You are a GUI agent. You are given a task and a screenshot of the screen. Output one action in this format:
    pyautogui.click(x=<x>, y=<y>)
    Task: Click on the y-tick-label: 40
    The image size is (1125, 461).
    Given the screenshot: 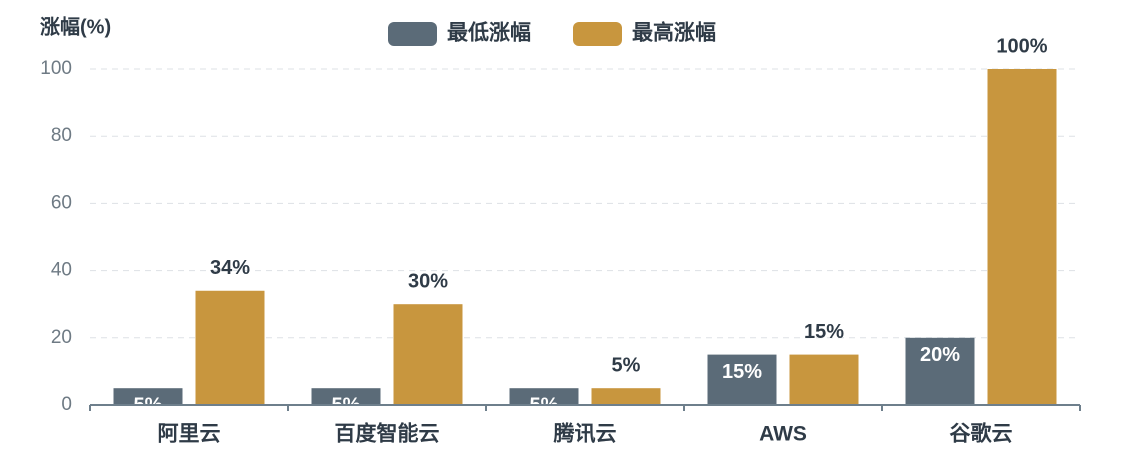 What is the action you would take?
    pyautogui.click(x=61, y=270)
    